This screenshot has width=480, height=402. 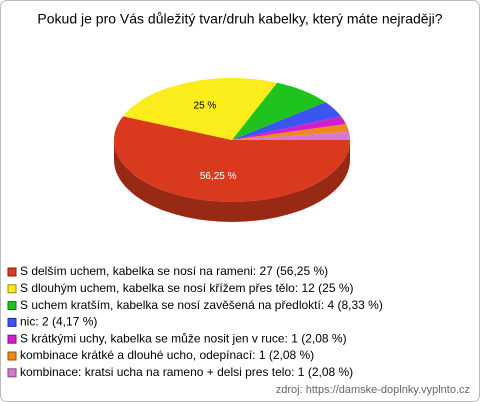 I want to click on legend-label: nic: 2 (4,17 %), so click(x=58, y=322).